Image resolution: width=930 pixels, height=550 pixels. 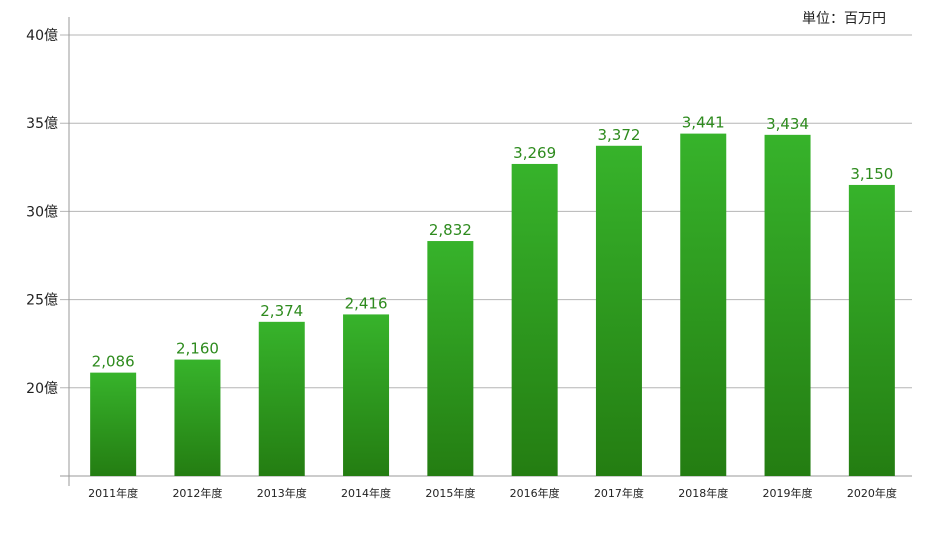 What do you see at coordinates (844, 19) in the screenshot?
I see `unit-label: 単位：百万円` at bounding box center [844, 19].